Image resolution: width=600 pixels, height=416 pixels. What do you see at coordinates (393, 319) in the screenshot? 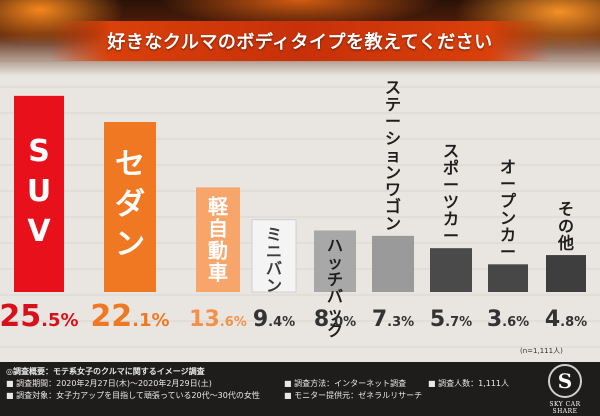
I see `value-label-6: 7.3%` at bounding box center [393, 319].